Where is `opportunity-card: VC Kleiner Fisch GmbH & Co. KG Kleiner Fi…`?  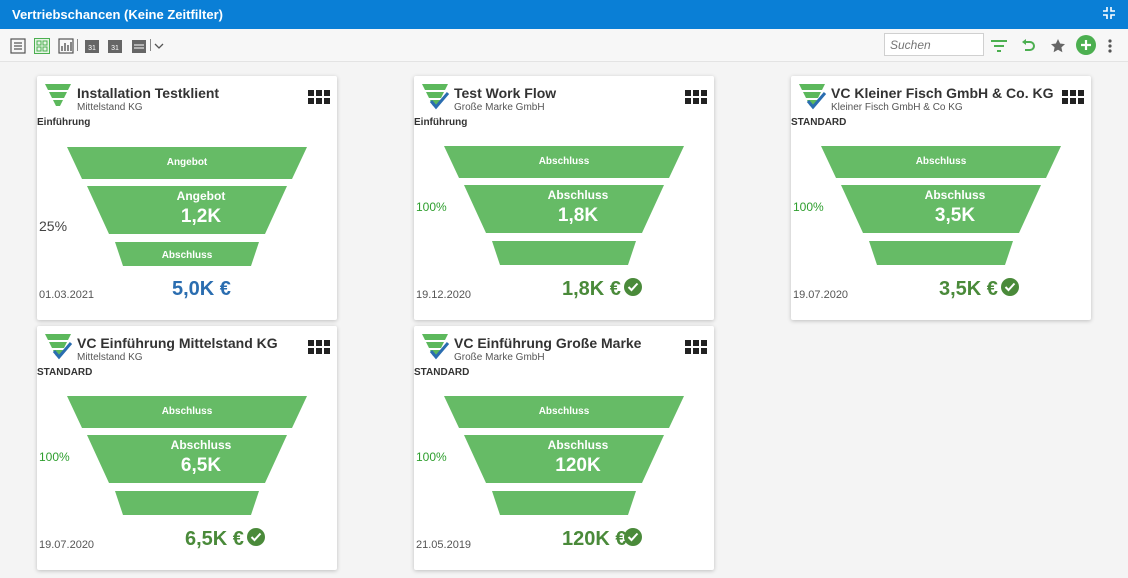 opportunity-card: VC Kleiner Fisch GmbH & Co. KG Kleiner Fi… is located at coordinates (941, 198).